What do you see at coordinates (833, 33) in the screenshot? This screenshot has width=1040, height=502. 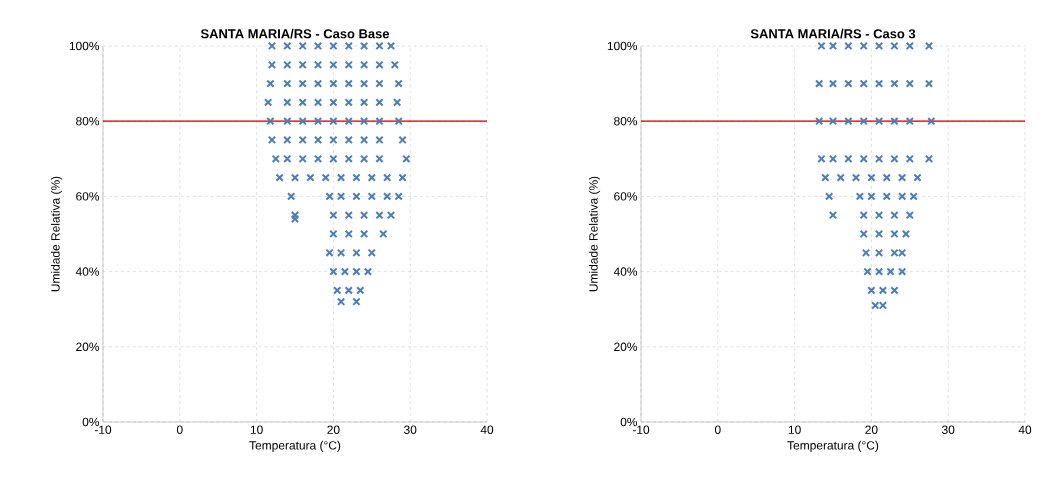 I see `chart-title: SANTA MARIA/RS - Caso 3` at bounding box center [833, 33].